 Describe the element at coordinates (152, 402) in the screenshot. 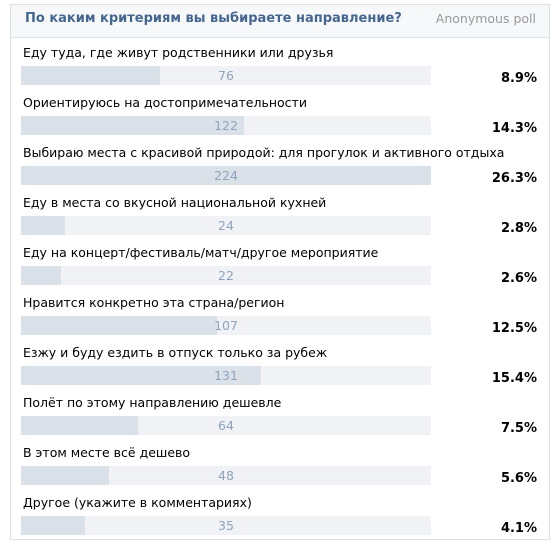

I see `option-label: Полёт по этому направлению дешевле` at that location.